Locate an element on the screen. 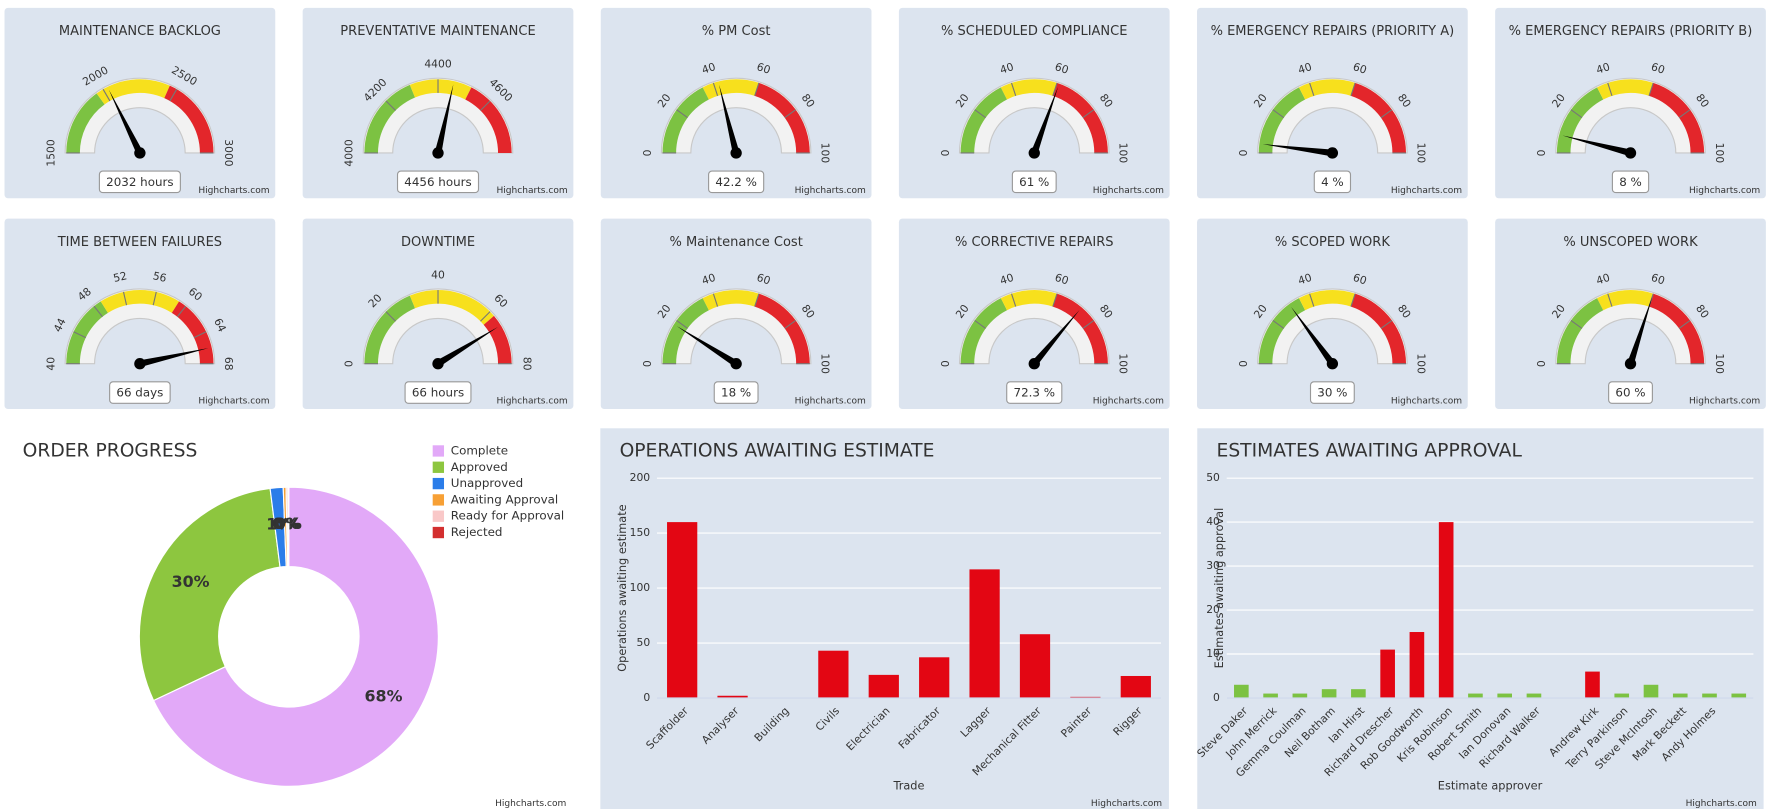 The image size is (1767, 809). gauge-value-label: 42.2 % is located at coordinates (735, 182).